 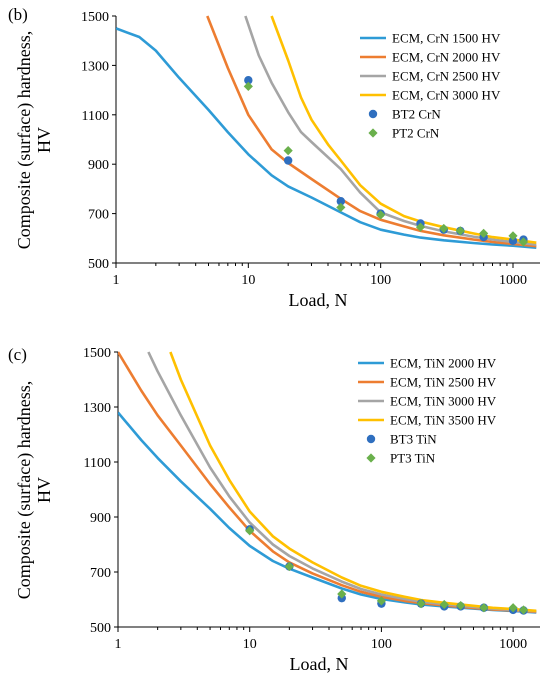 What do you see at coordinates (443, 382) in the screenshot?
I see `legend-label: ECM, TiN 2500 HV` at bounding box center [443, 382].